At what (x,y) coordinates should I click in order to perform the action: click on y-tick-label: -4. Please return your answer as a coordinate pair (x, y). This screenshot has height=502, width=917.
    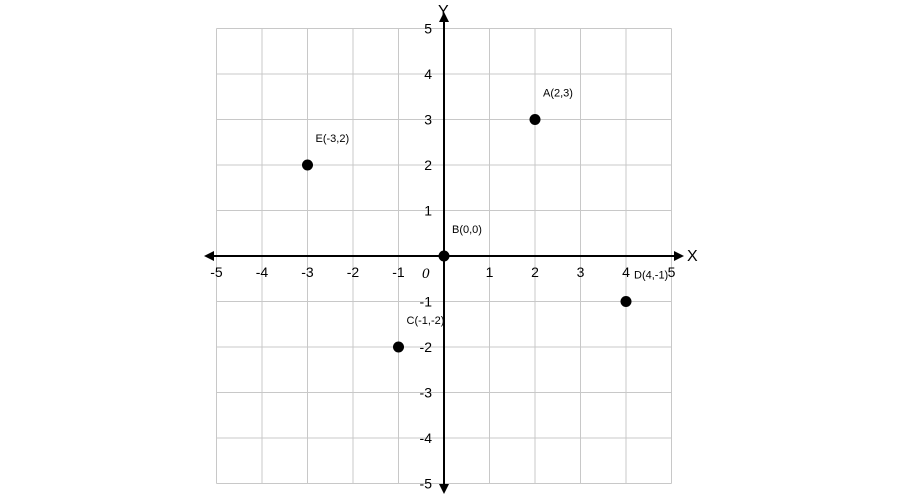
    Looking at the image, I should click on (426, 438).